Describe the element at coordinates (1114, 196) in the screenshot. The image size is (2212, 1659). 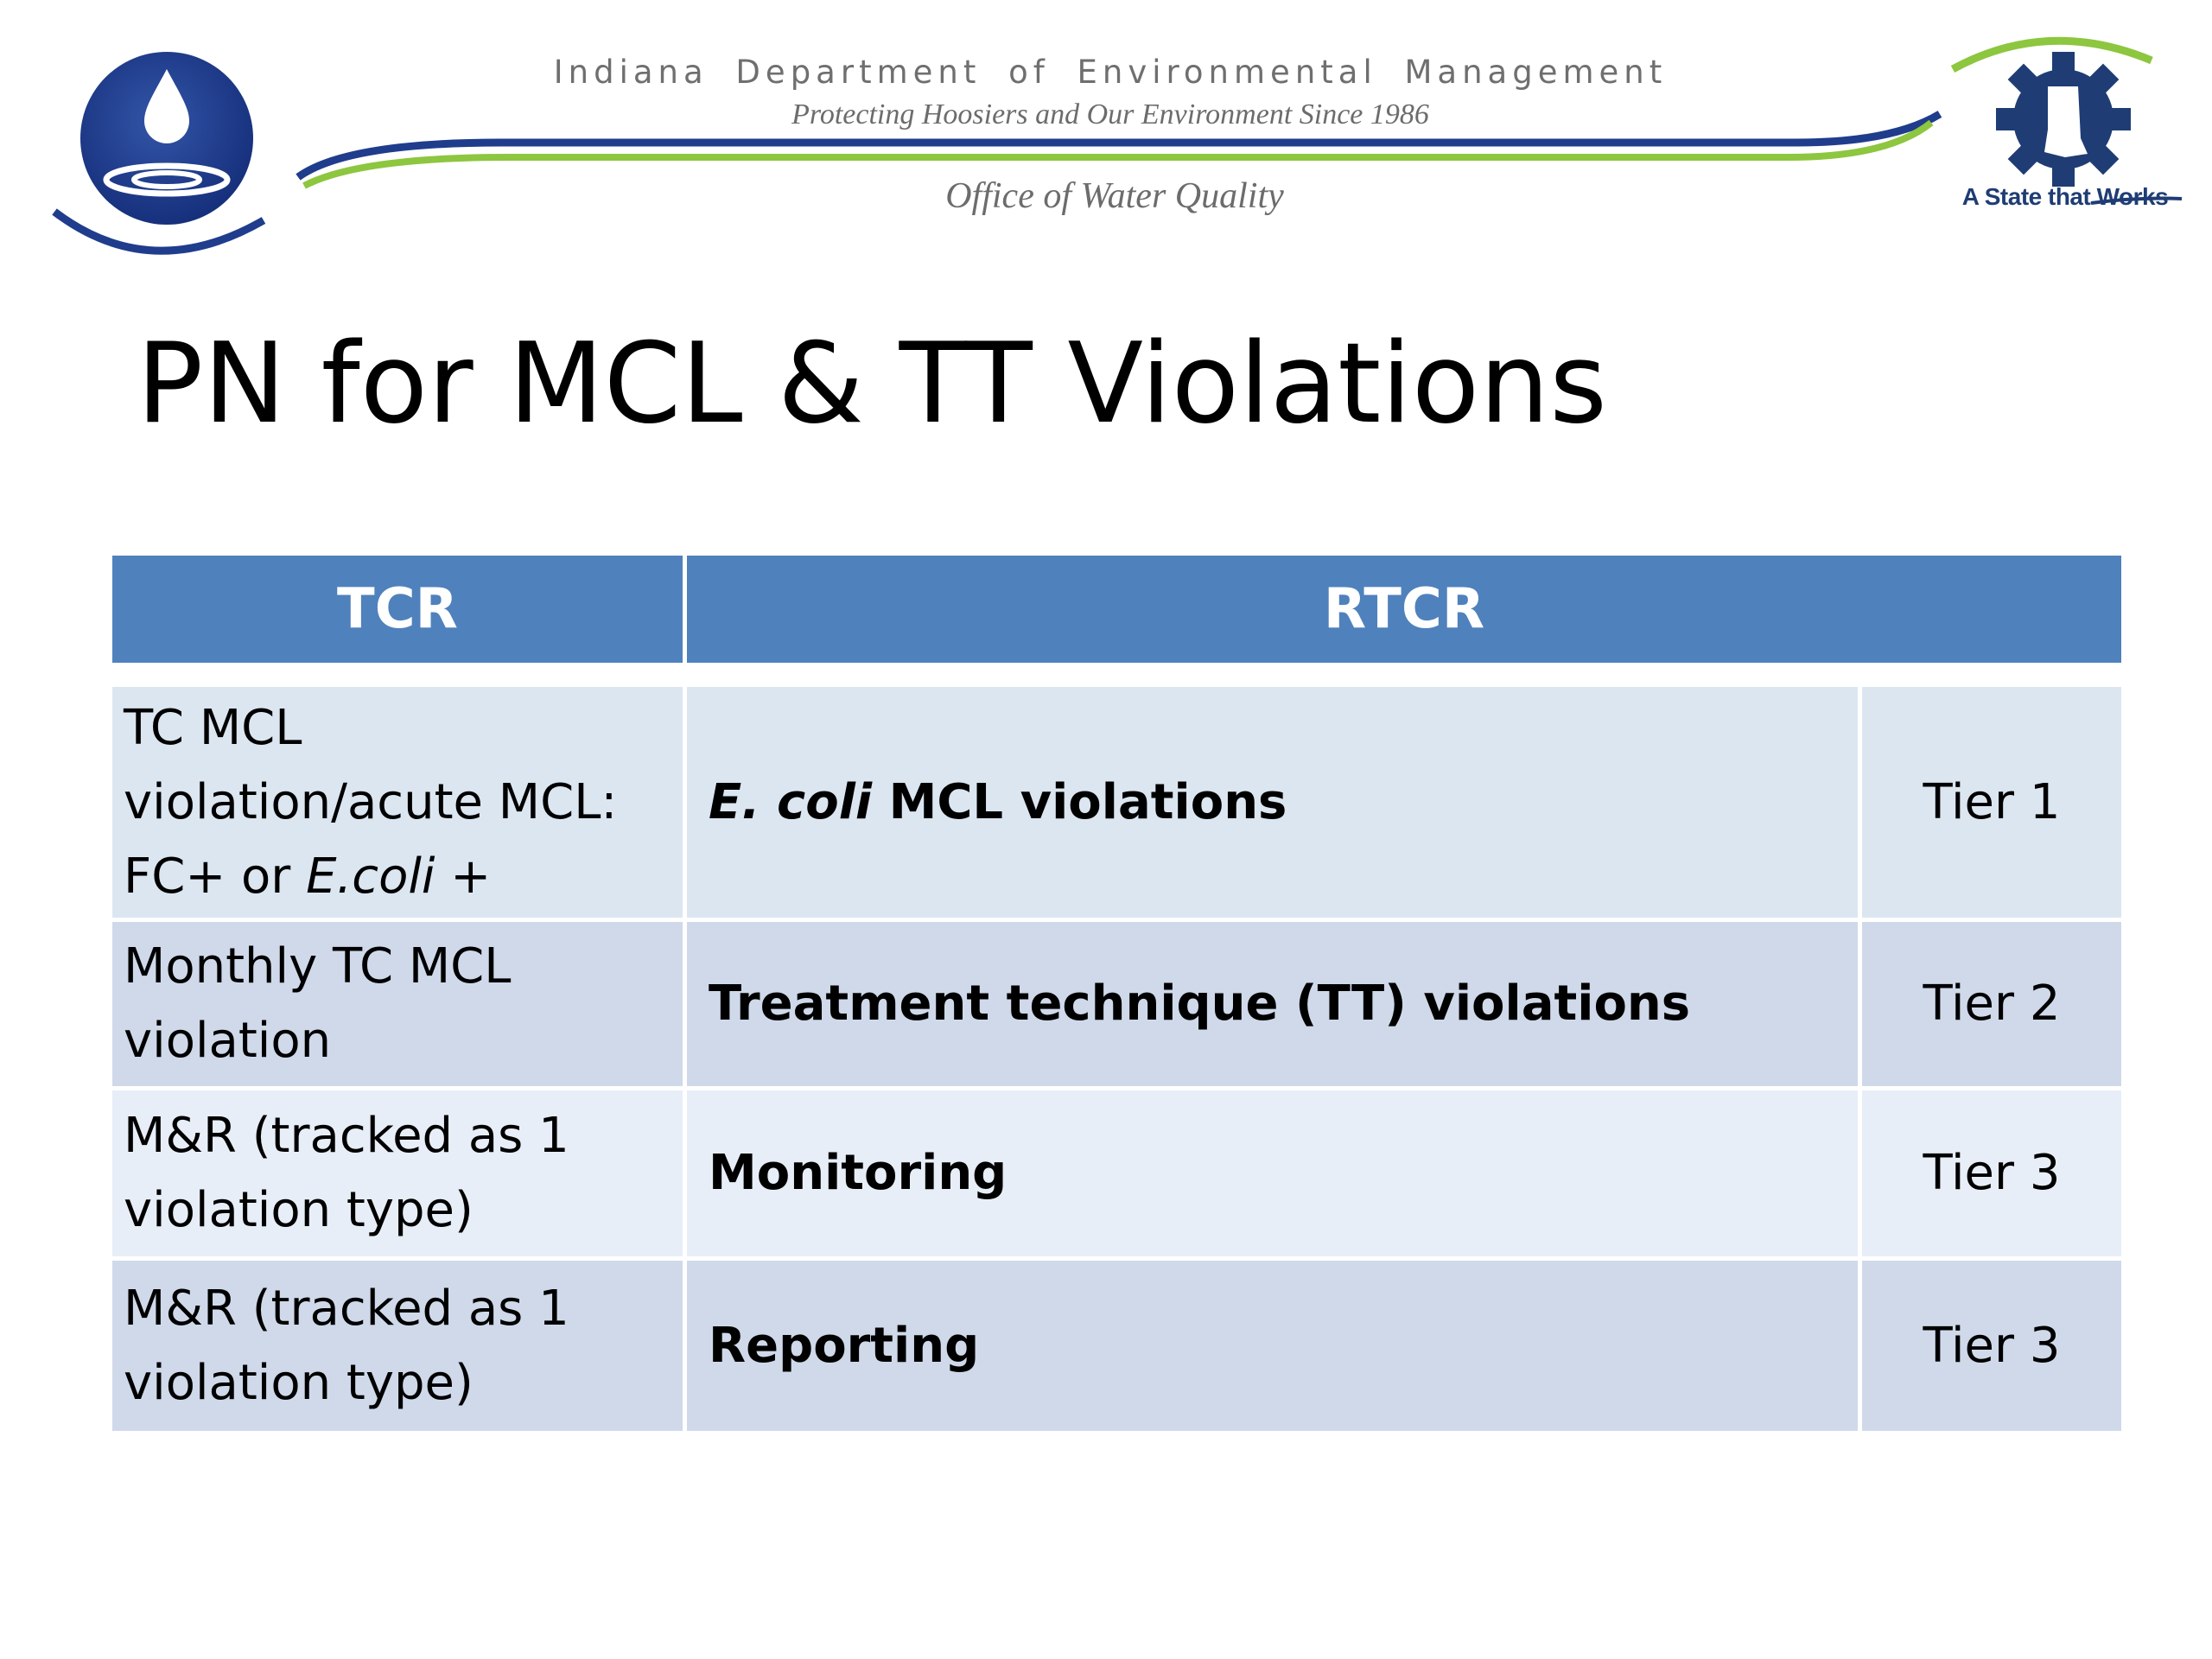
I see `office-name: Office of Water Quality` at that location.